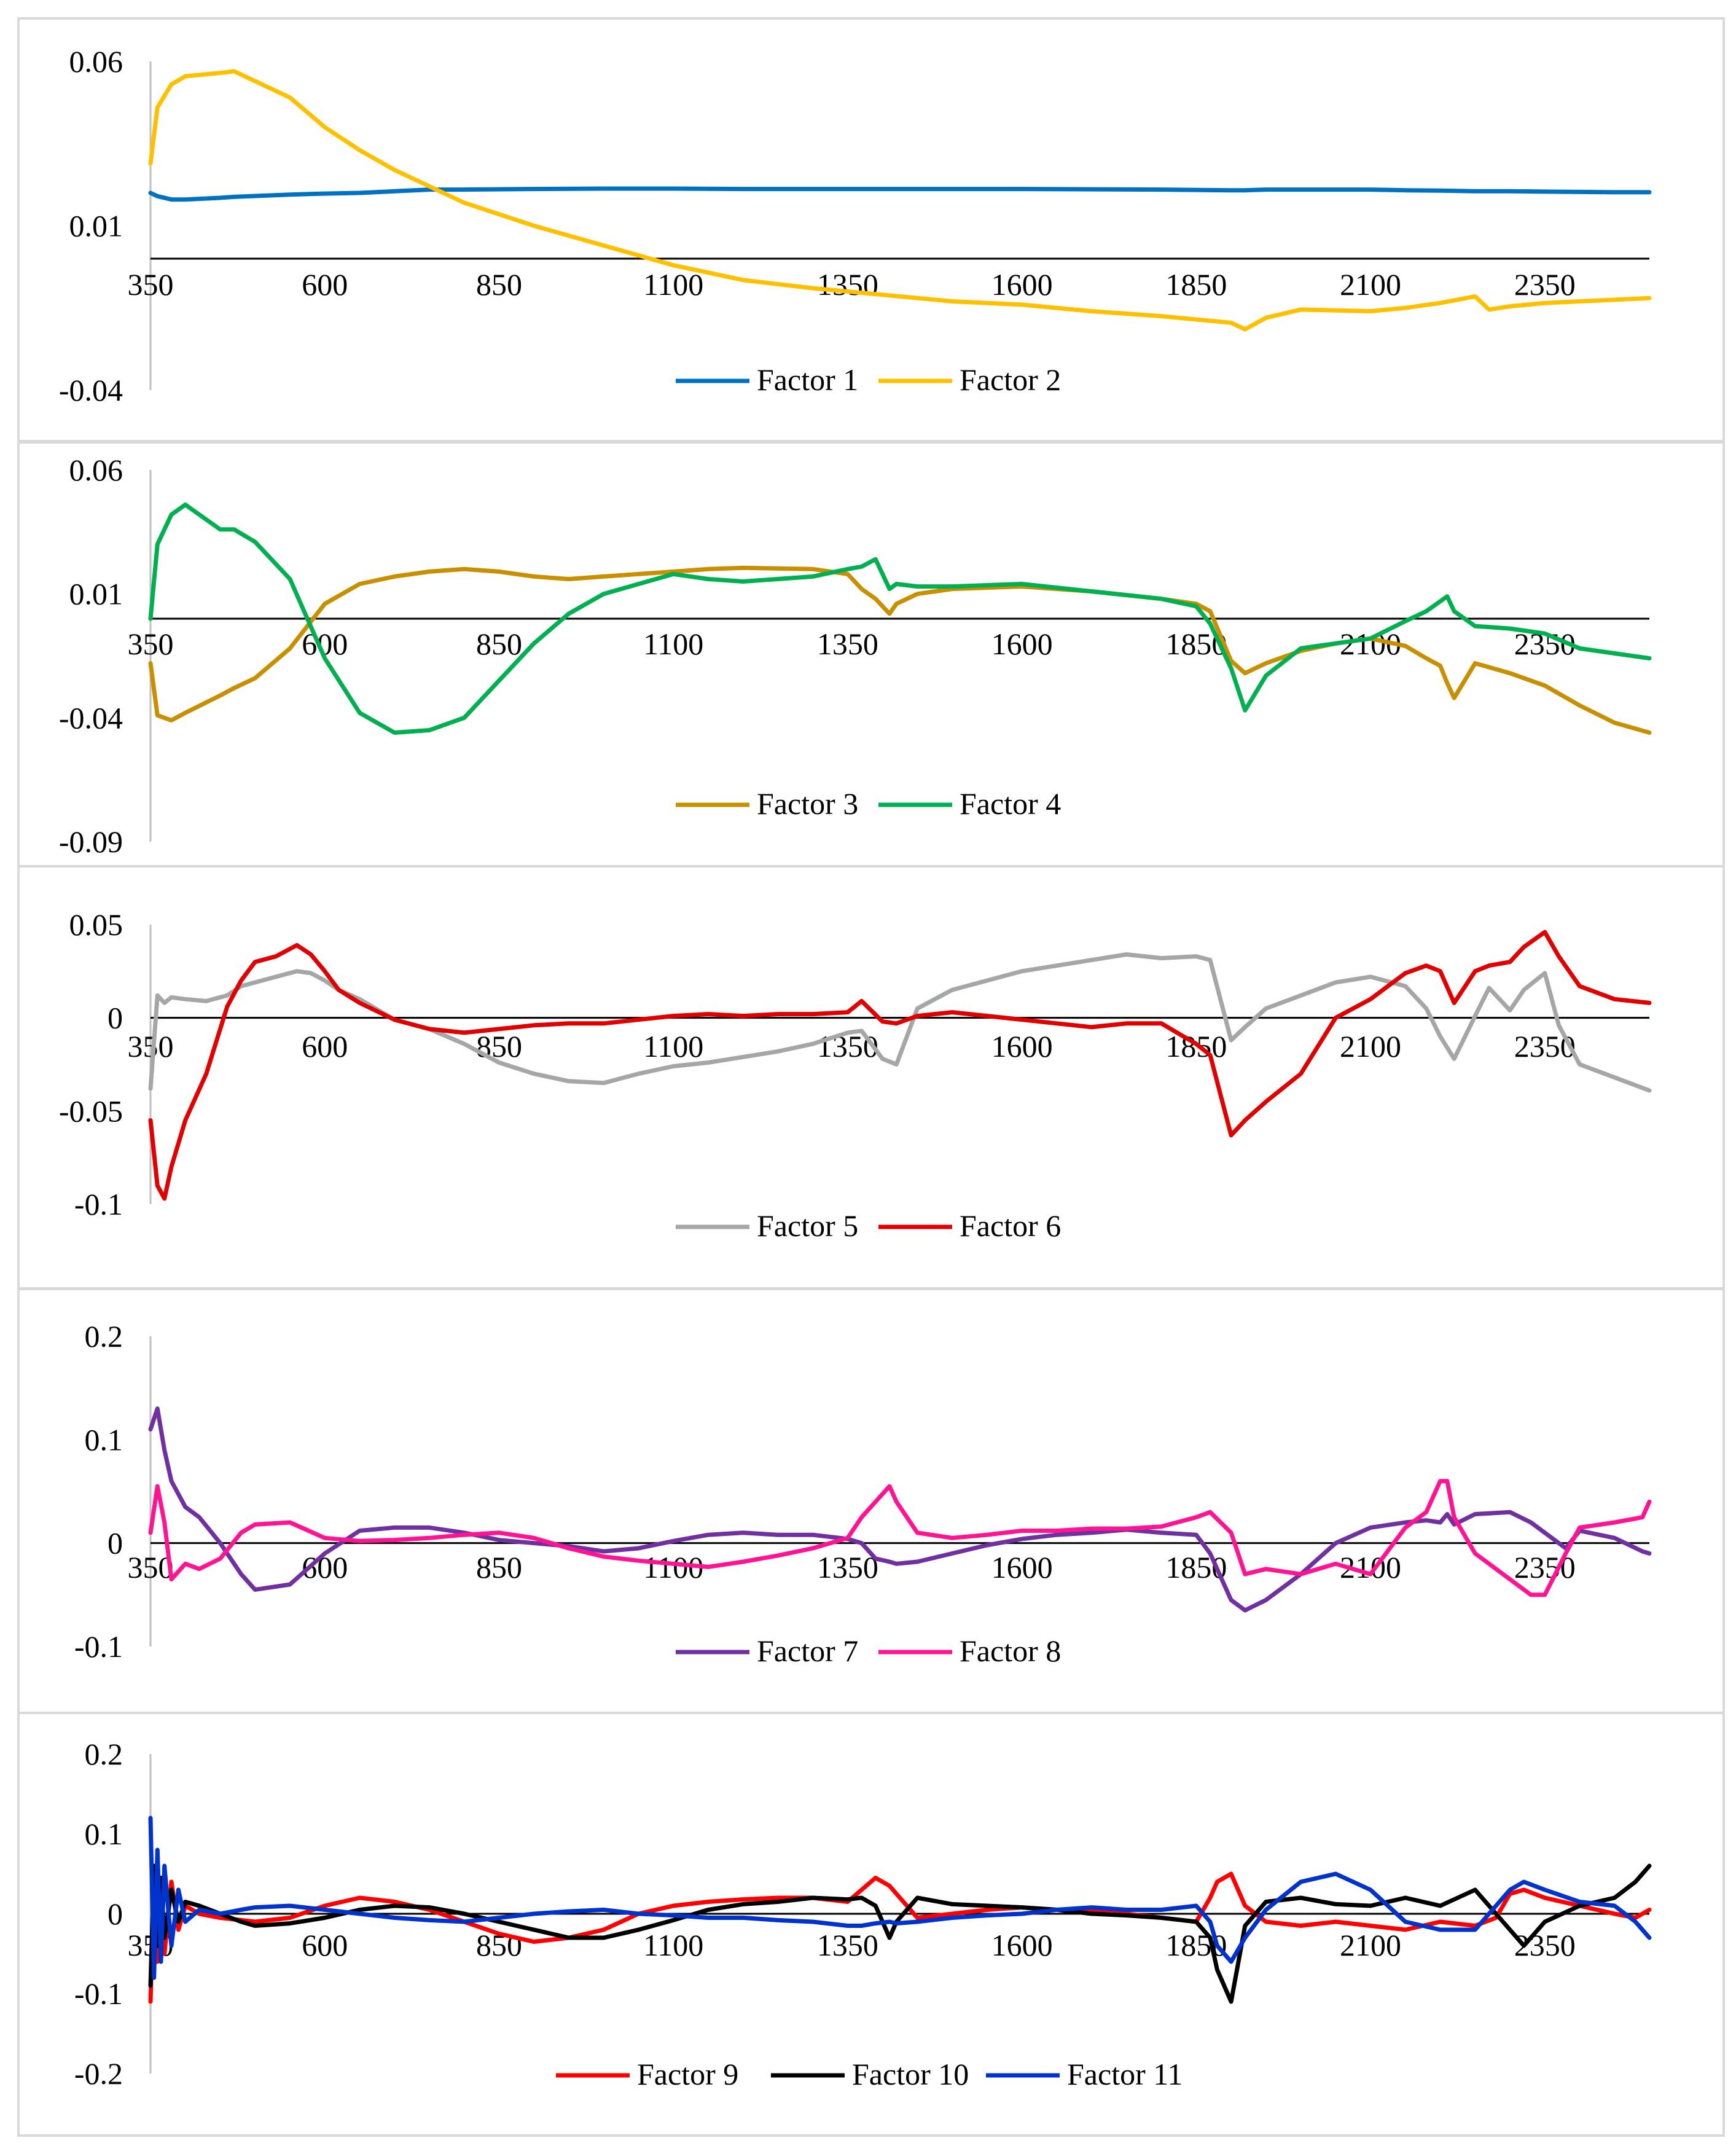 Image resolution: width=1736 pixels, height=2154 pixels. Describe the element at coordinates (807, 1651) in the screenshot. I see `legend-label: Factor 7` at that location.